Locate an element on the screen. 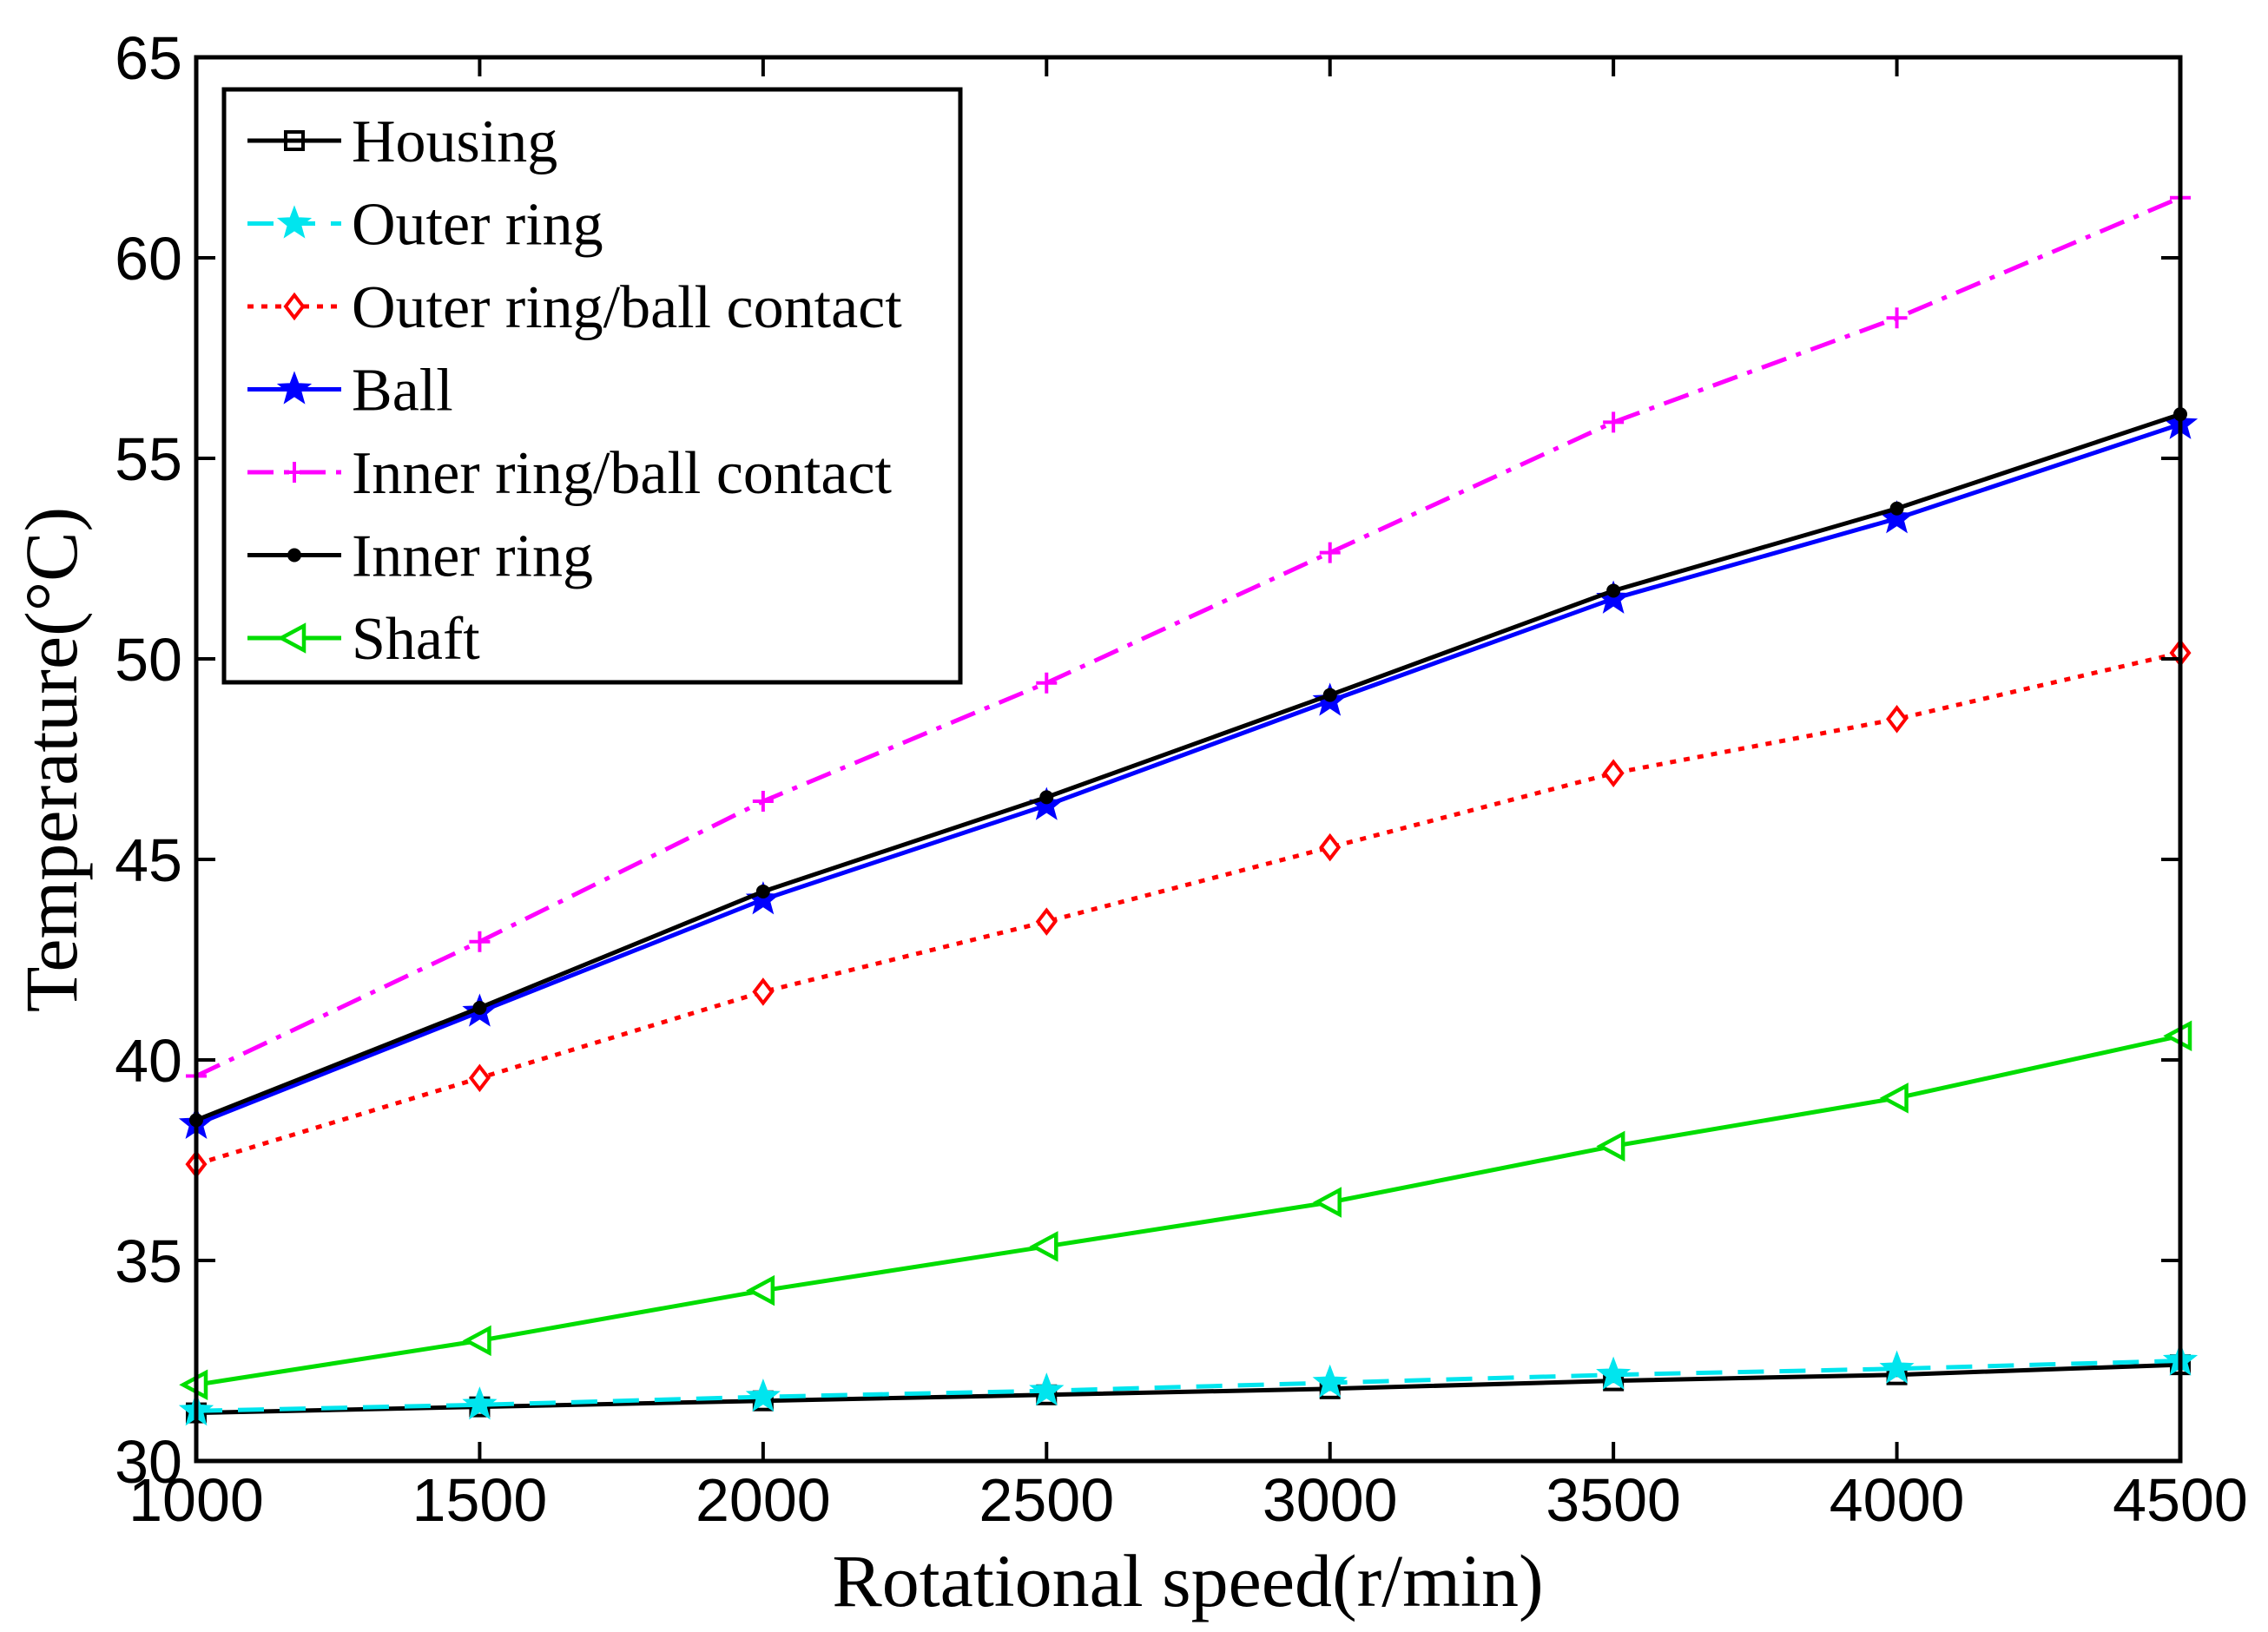 The height and width of the screenshot is (1632, 2268). x-axis-title: Rotational speed(r/min) is located at coordinates (1187, 1580).